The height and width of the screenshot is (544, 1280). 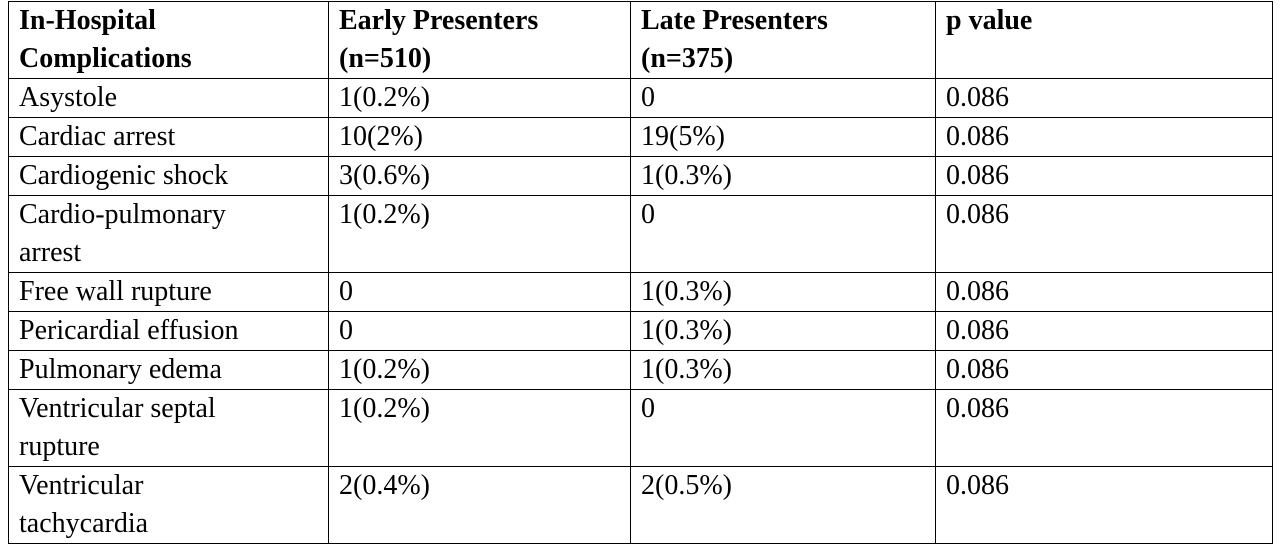 What do you see at coordinates (168, 137) in the screenshot?
I see `table-cell: Cardiac arrest` at bounding box center [168, 137].